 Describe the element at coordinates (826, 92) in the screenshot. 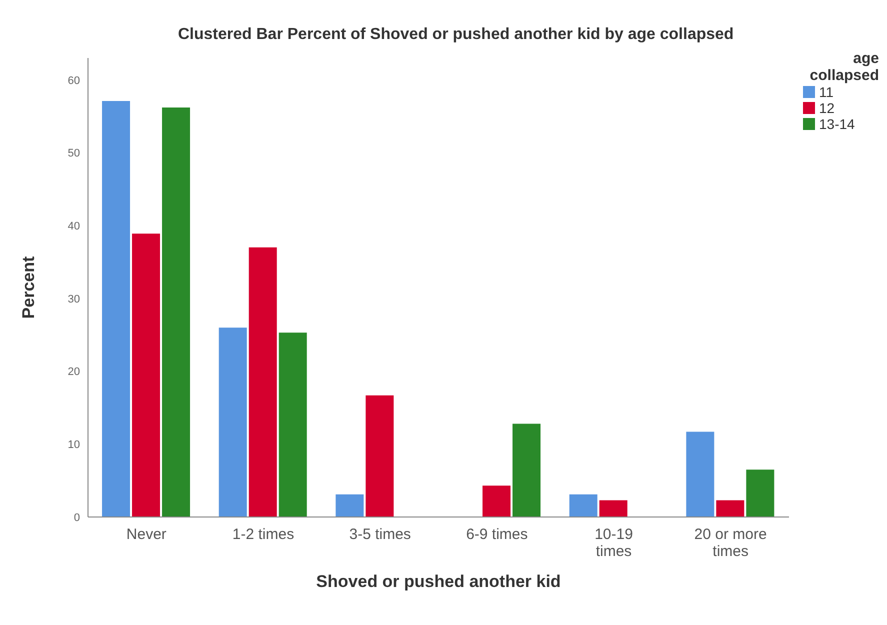

I see `legend-label: 11` at that location.